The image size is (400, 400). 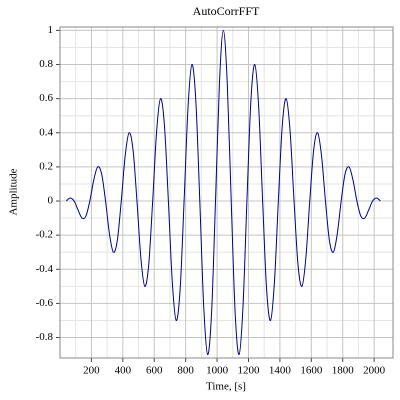 What do you see at coordinates (51, 30) in the screenshot?
I see `y-tick-label: 1` at bounding box center [51, 30].